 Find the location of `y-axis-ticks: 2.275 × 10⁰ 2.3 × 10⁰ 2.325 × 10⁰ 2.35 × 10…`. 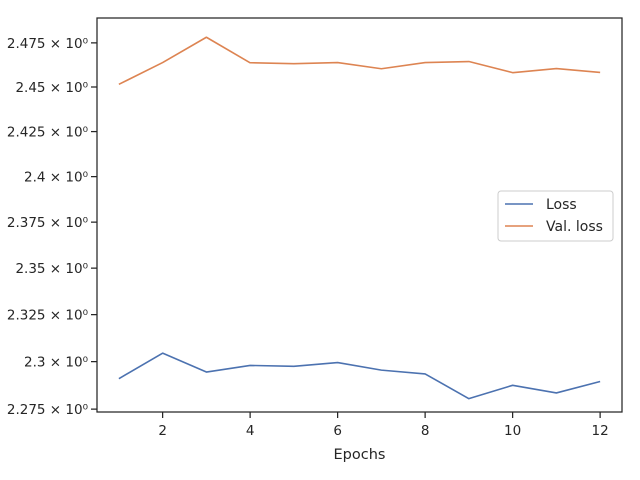

y-axis-ticks: 2.275 × 10⁰ 2.3 × 10⁰ 2.325 × 10⁰ 2.35 × 10… is located at coordinates (52, 227).